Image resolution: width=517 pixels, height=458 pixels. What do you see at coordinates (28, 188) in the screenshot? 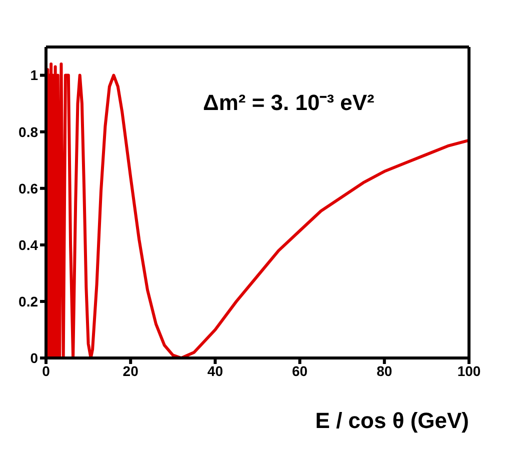
I see `y-tick-label: 0.6` at bounding box center [28, 188].